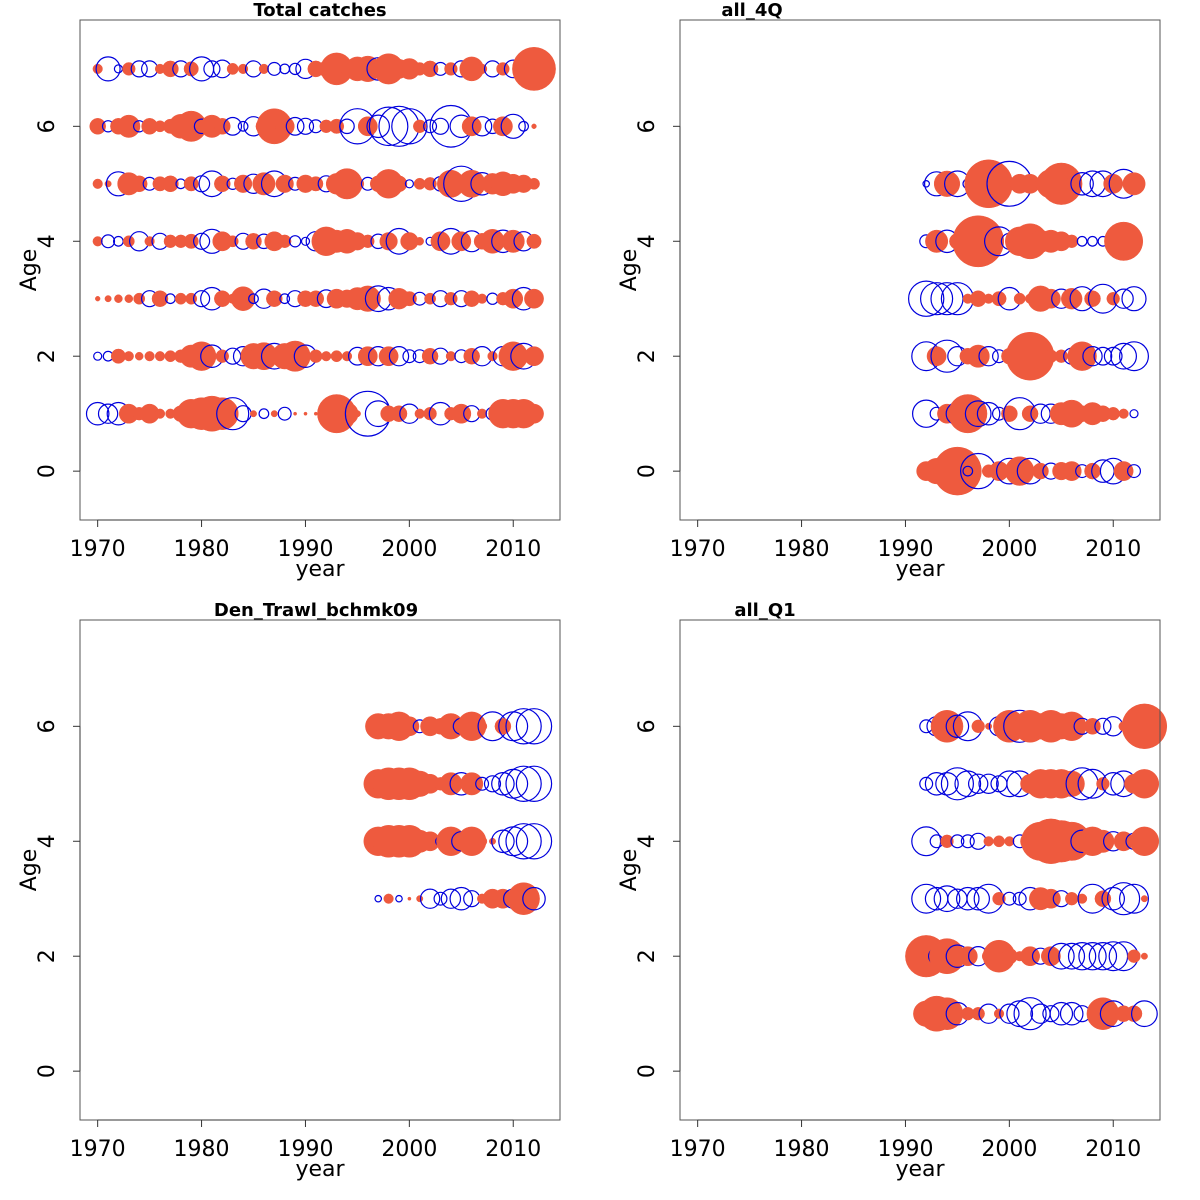  Describe the element at coordinates (1009, 1149) in the screenshot. I see `x-tick-label: 2000` at that location.